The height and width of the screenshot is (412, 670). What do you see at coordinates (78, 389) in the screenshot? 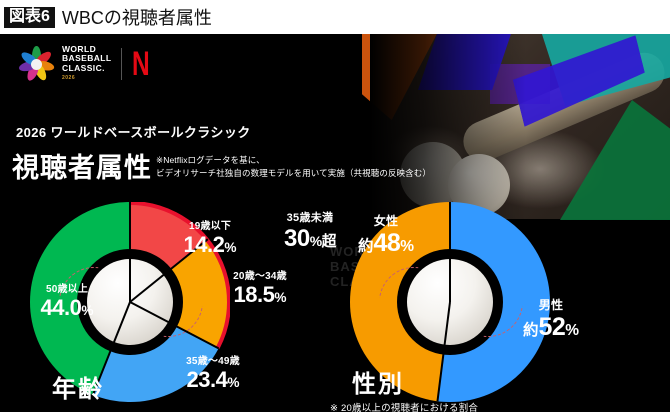
I see `age-category-label: 年齢` at bounding box center [78, 389].